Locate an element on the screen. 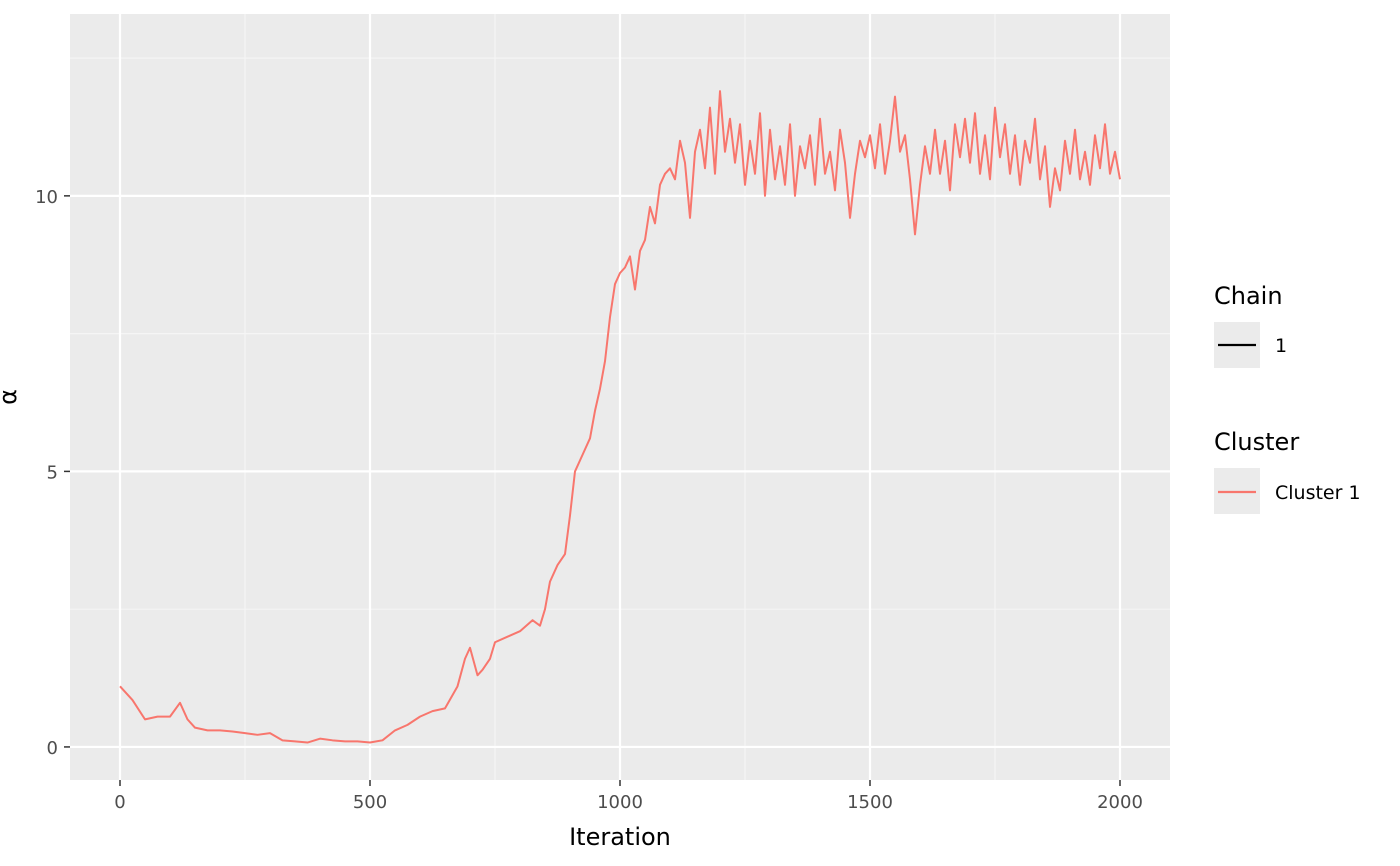 Image resolution: width=1400 pixels, height=866 pixels. legend-title-cluster: Cluster is located at coordinates (1256, 442).